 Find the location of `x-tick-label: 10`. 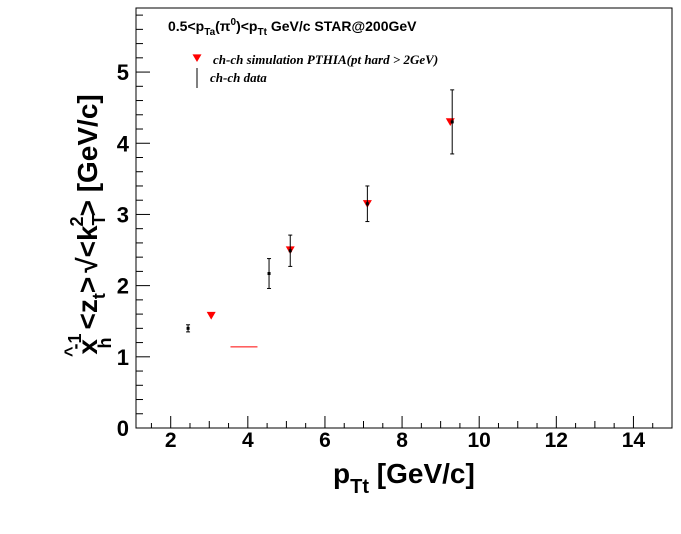

x-tick-label: 10 is located at coordinates (479, 440).